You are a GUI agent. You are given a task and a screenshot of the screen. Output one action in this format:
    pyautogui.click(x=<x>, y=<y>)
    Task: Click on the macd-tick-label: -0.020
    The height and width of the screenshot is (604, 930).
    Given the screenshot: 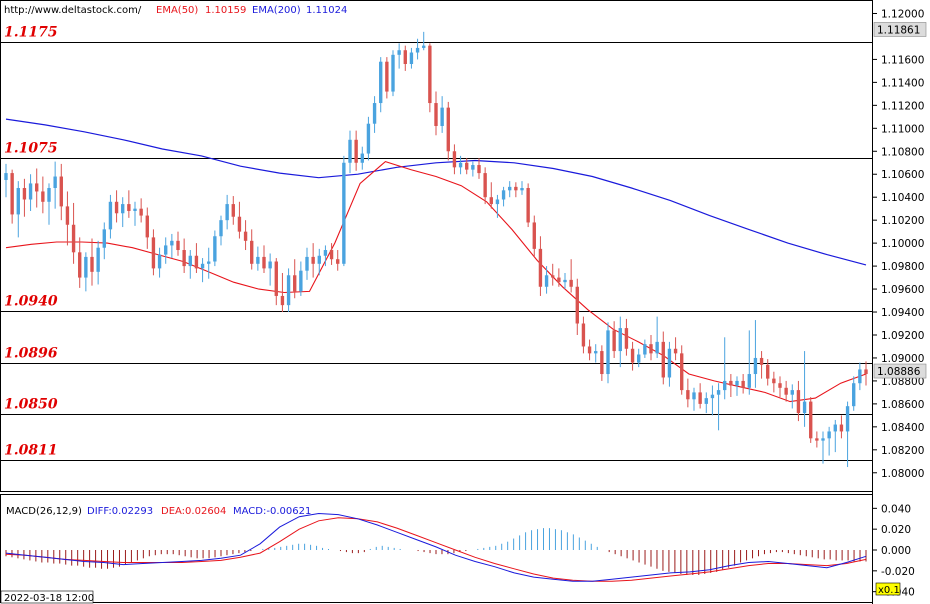 What is the action you would take?
    pyautogui.click(x=898, y=572)
    